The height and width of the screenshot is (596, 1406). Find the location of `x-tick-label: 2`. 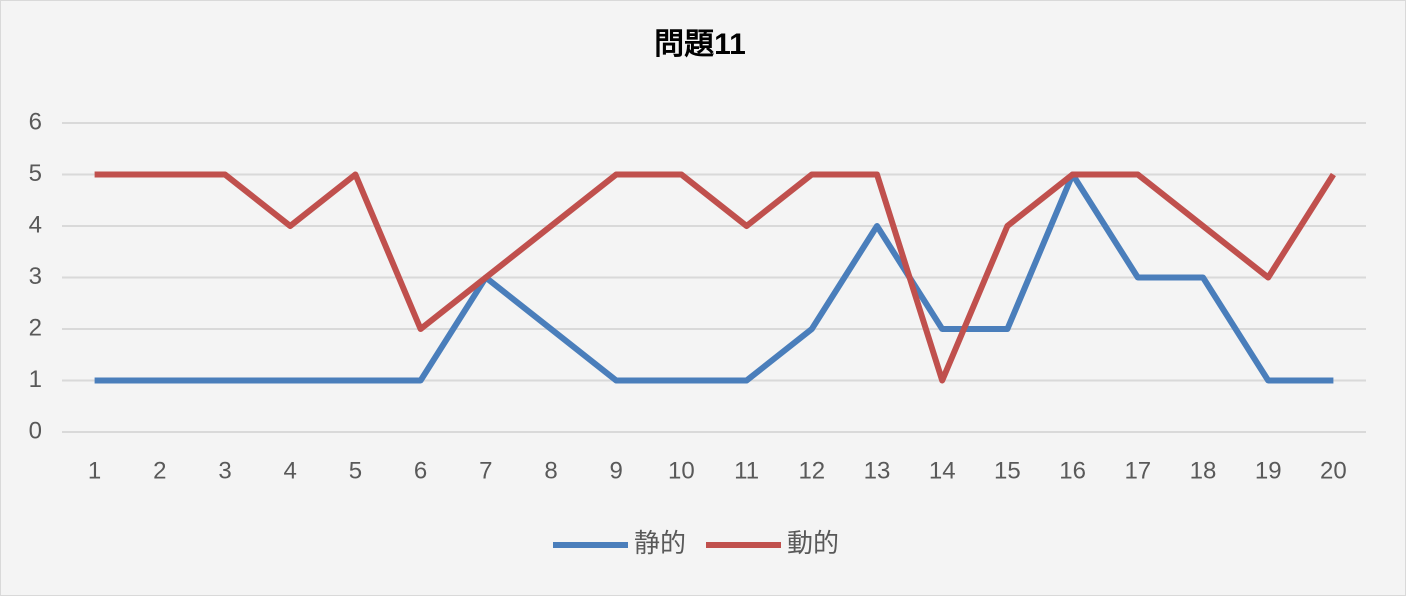

x-tick-label: 2 is located at coordinates (159, 470).